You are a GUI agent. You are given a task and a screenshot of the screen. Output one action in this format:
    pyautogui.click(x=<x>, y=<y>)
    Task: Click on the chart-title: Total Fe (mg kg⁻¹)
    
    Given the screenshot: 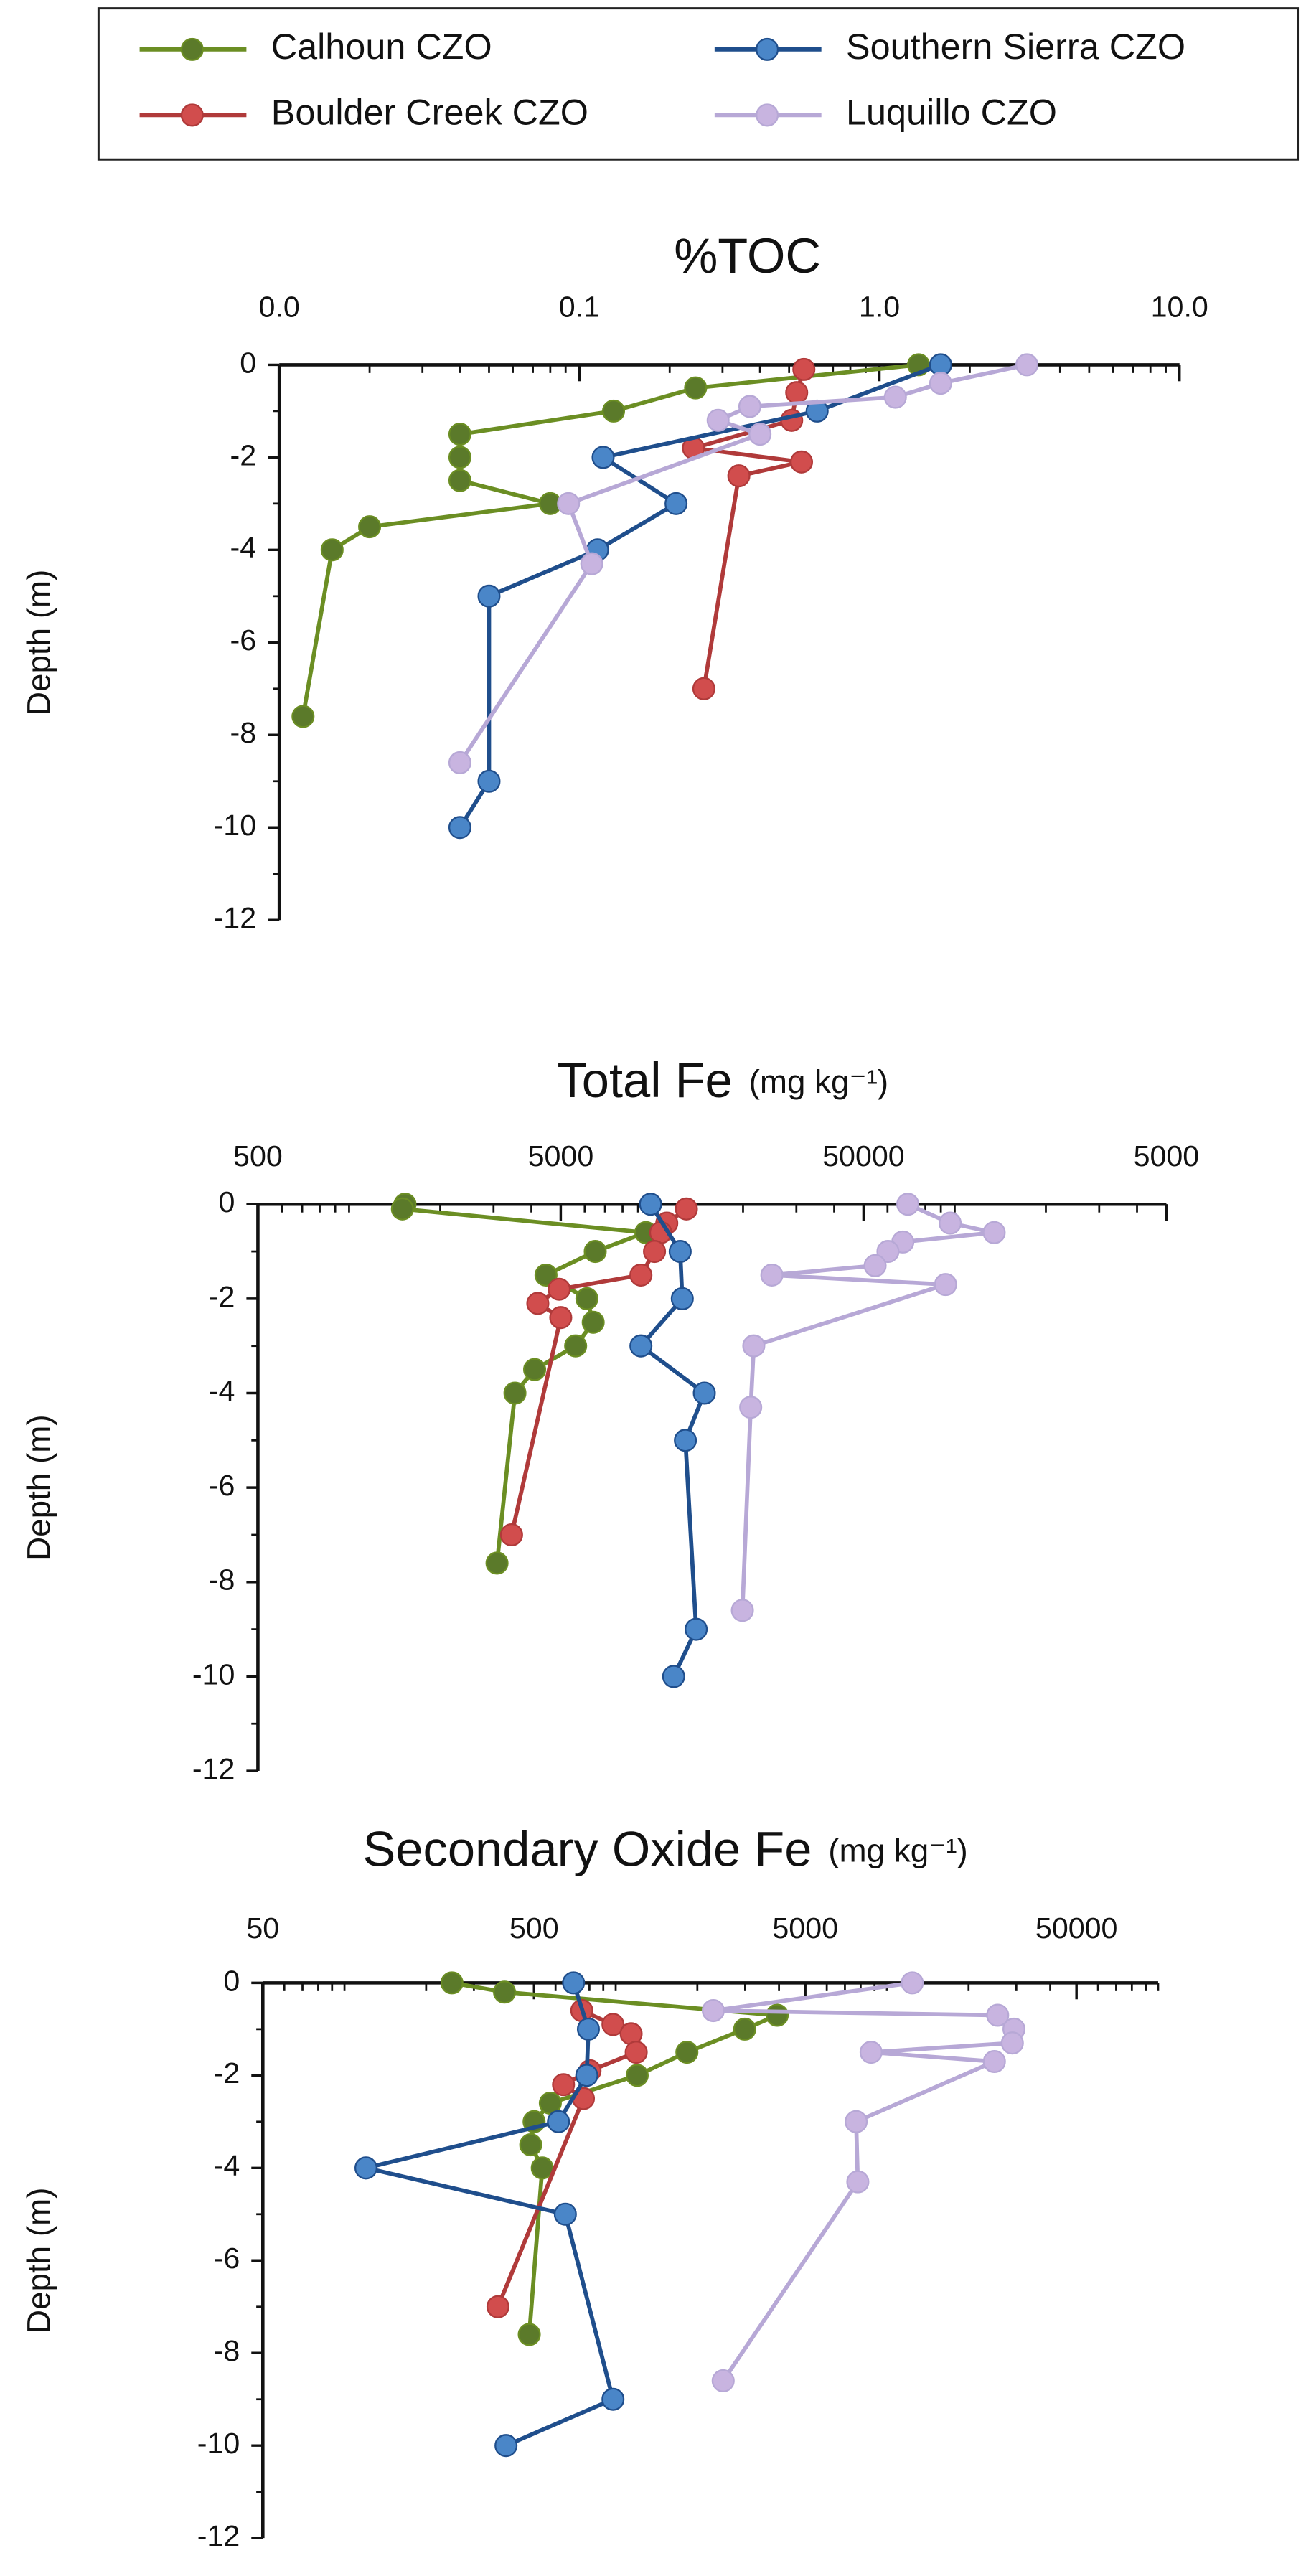 What is the action you would take?
    pyautogui.click(x=722, y=1080)
    